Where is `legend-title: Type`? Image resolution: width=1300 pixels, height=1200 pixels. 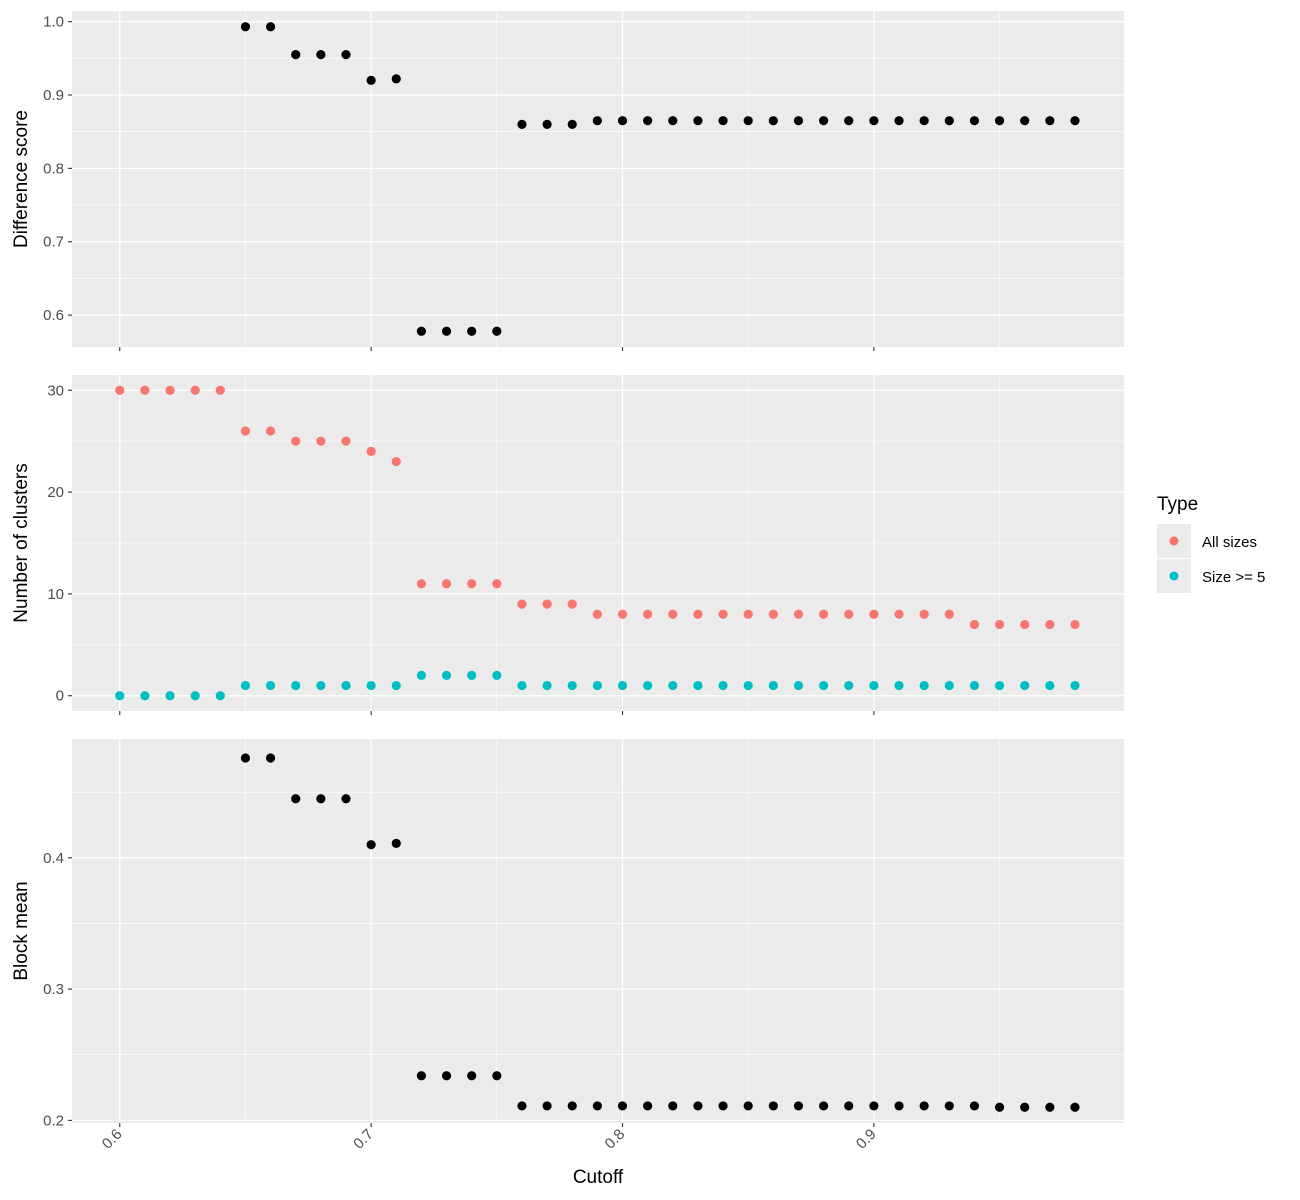
legend-title: Type is located at coordinates (1177, 504).